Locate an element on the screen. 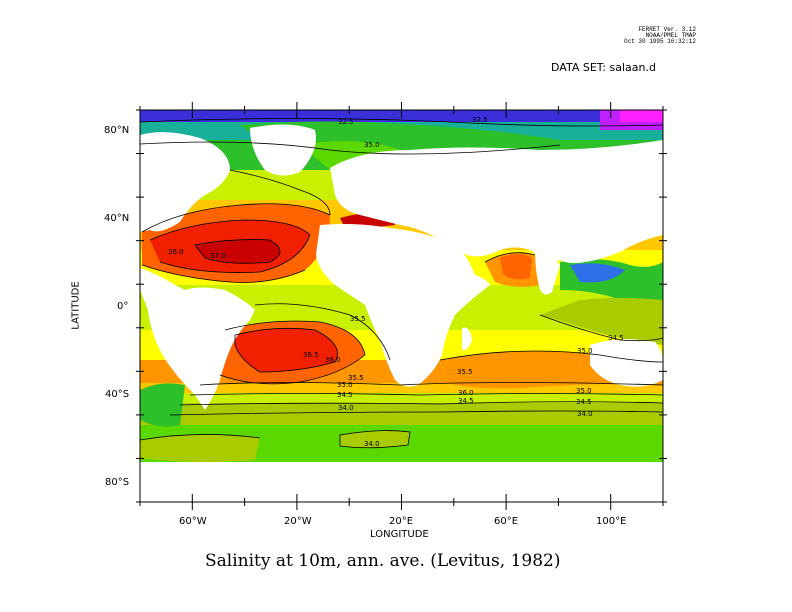 Image resolution: width=792 pixels, height=612 pixels. y-tick-label: 0° is located at coordinates (123, 306).